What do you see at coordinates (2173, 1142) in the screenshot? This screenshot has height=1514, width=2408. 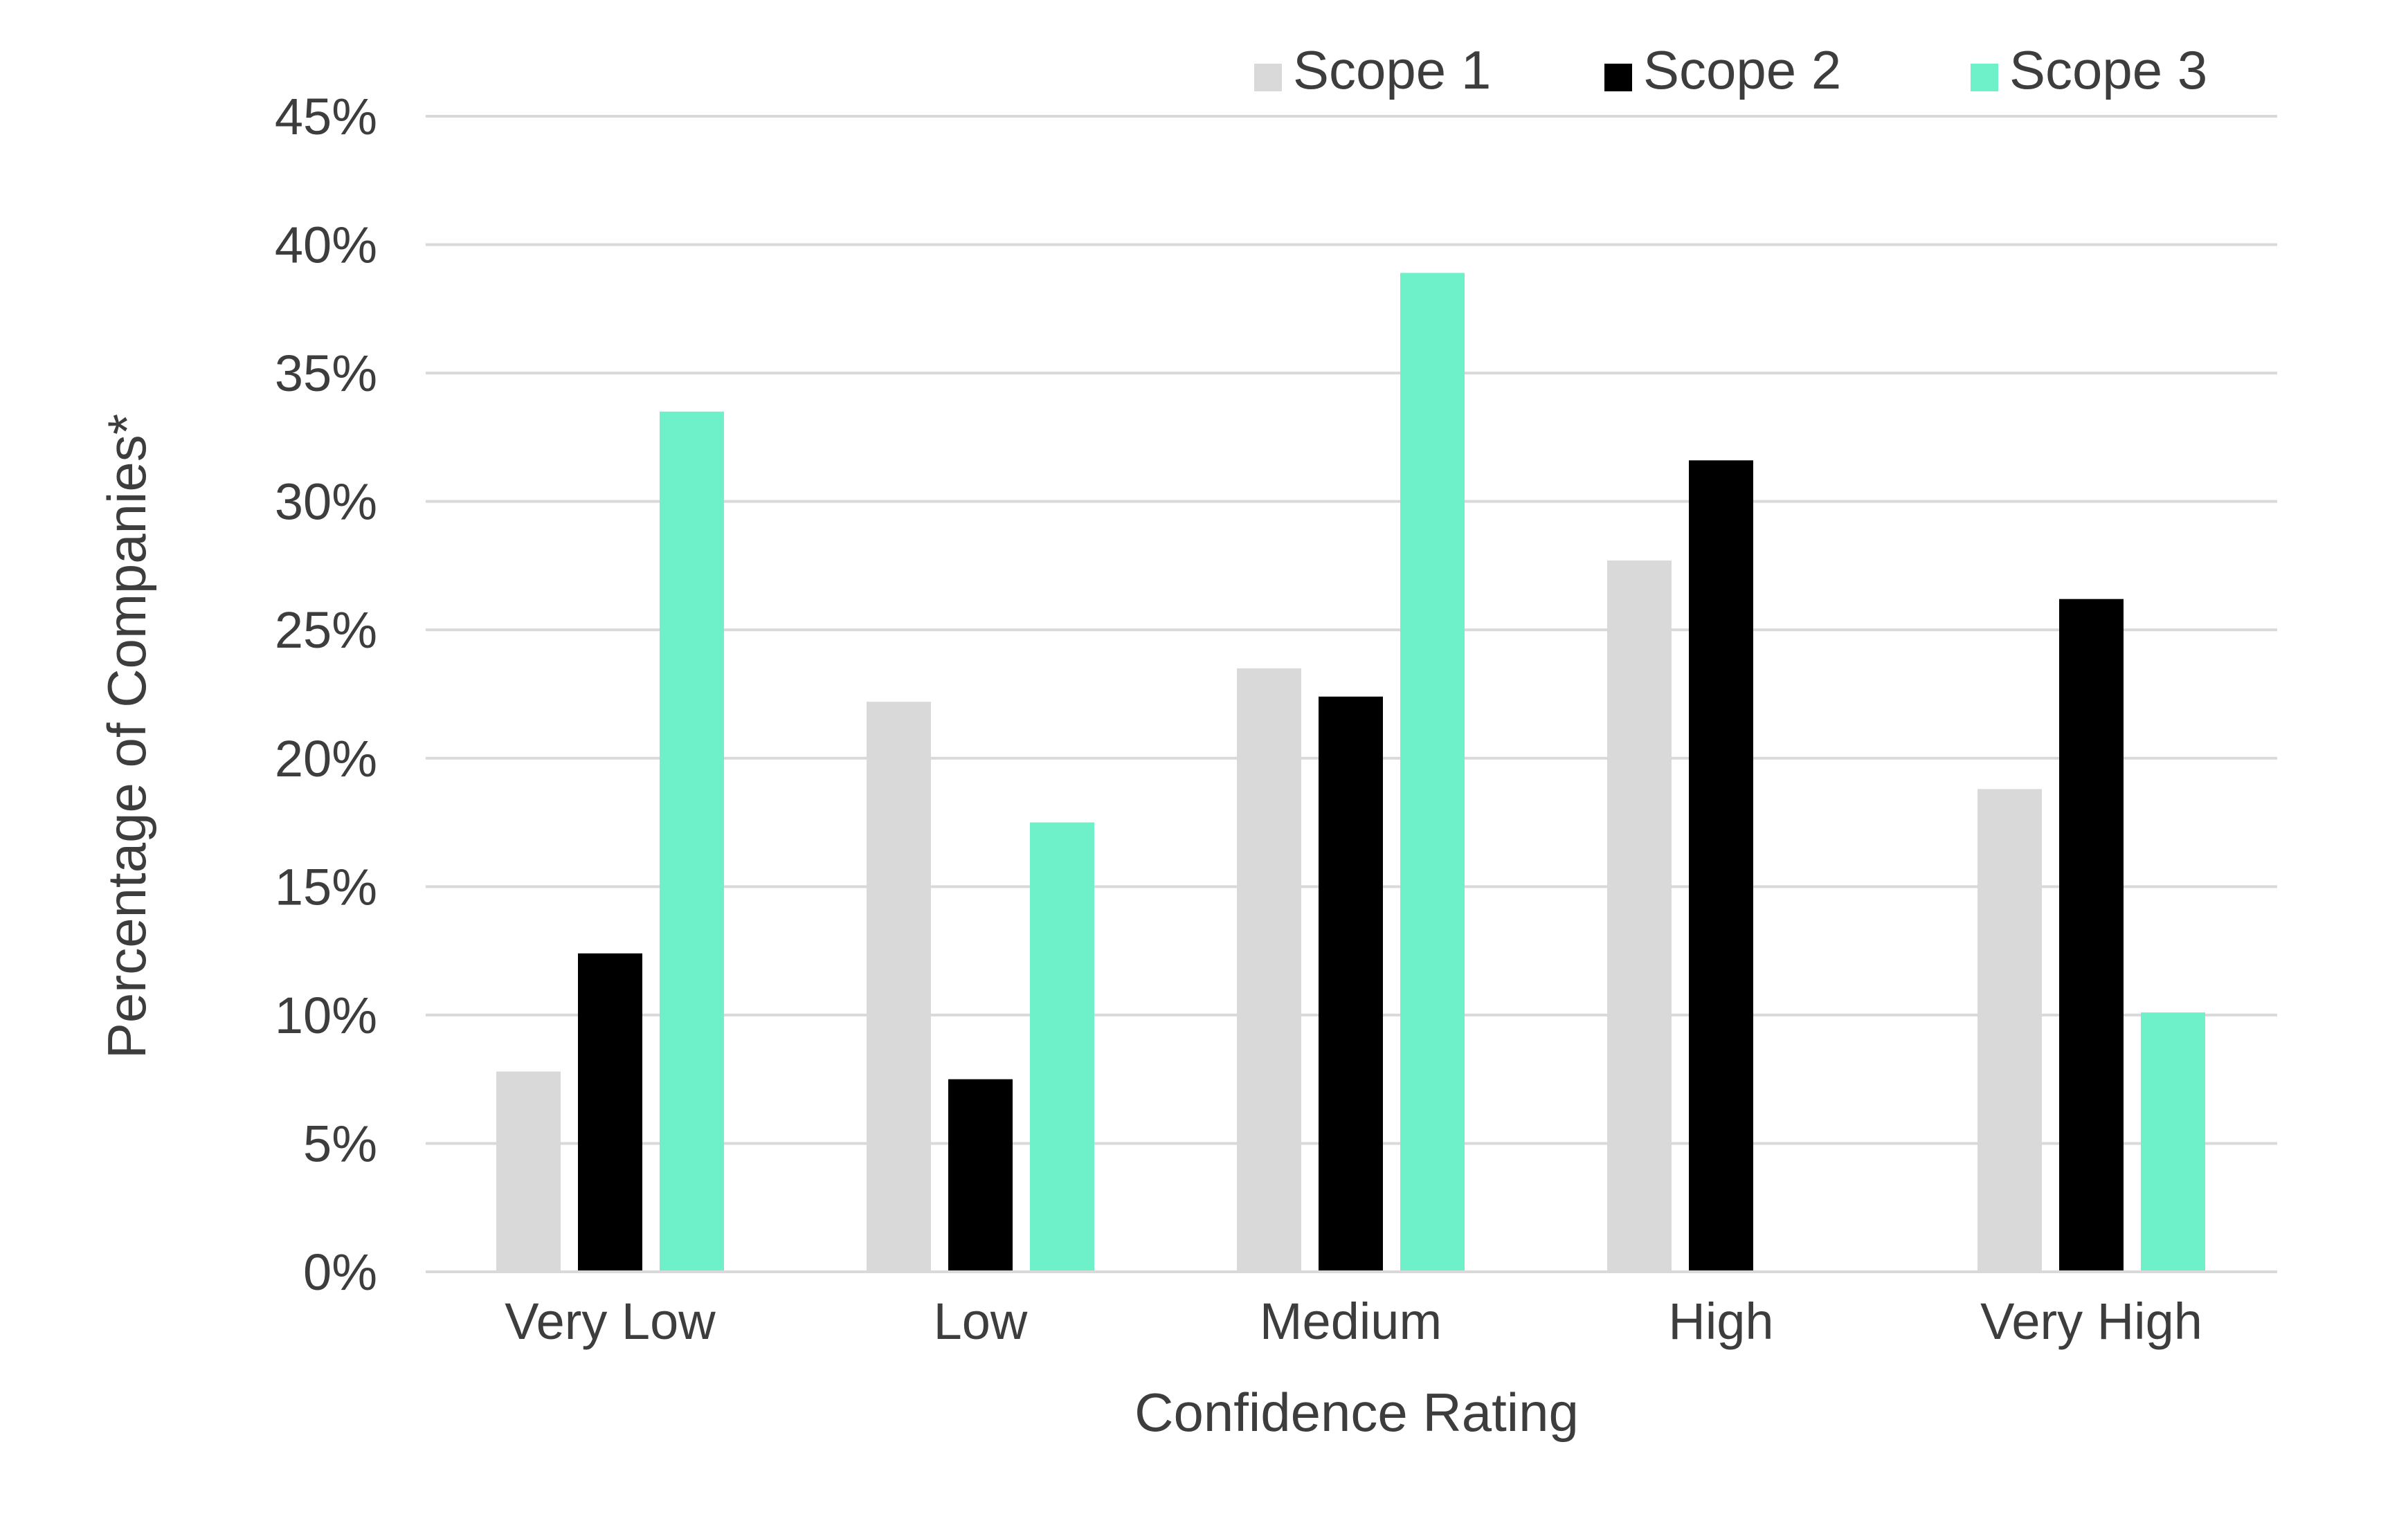 I see `bar-scope-3-very-high` at bounding box center [2173, 1142].